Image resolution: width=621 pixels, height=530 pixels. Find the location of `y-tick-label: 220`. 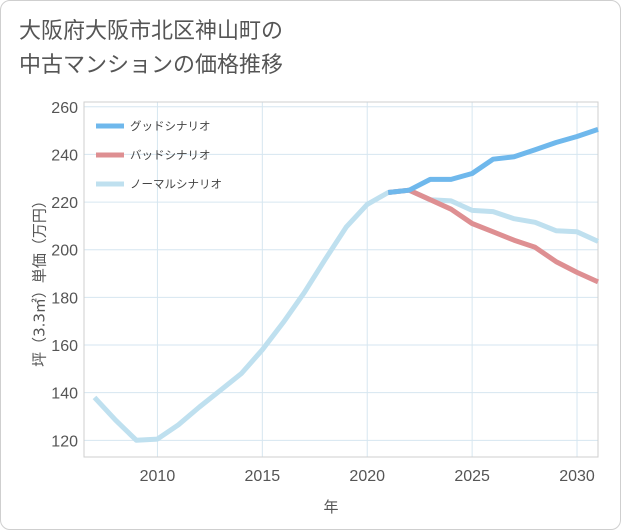

y-tick-label: 220 is located at coordinates (64, 203).